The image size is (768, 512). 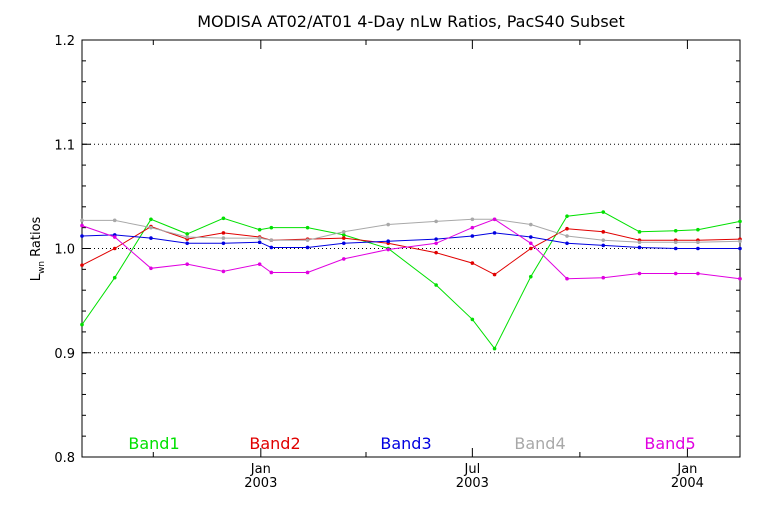 What do you see at coordinates (64, 41) in the screenshot?
I see `y-tick-label: 1.2` at bounding box center [64, 41].